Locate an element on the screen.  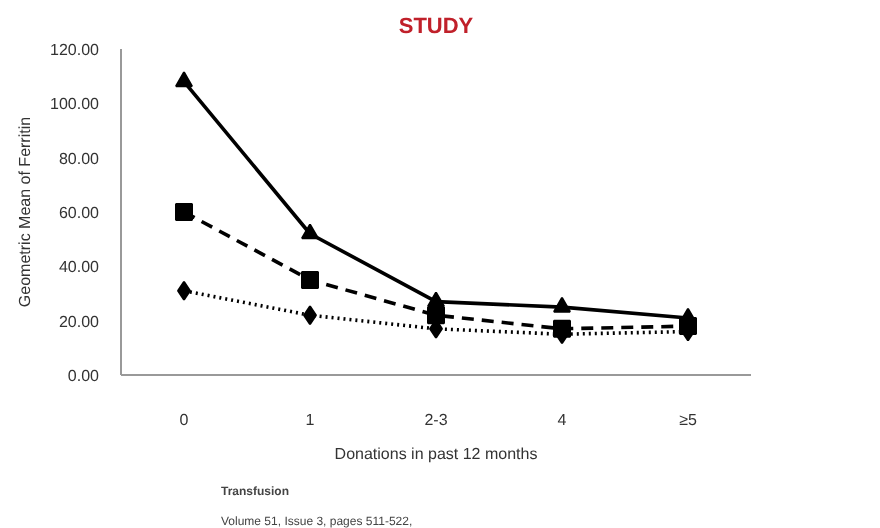
y-tick-label: 40.00 is located at coordinates (79, 267).